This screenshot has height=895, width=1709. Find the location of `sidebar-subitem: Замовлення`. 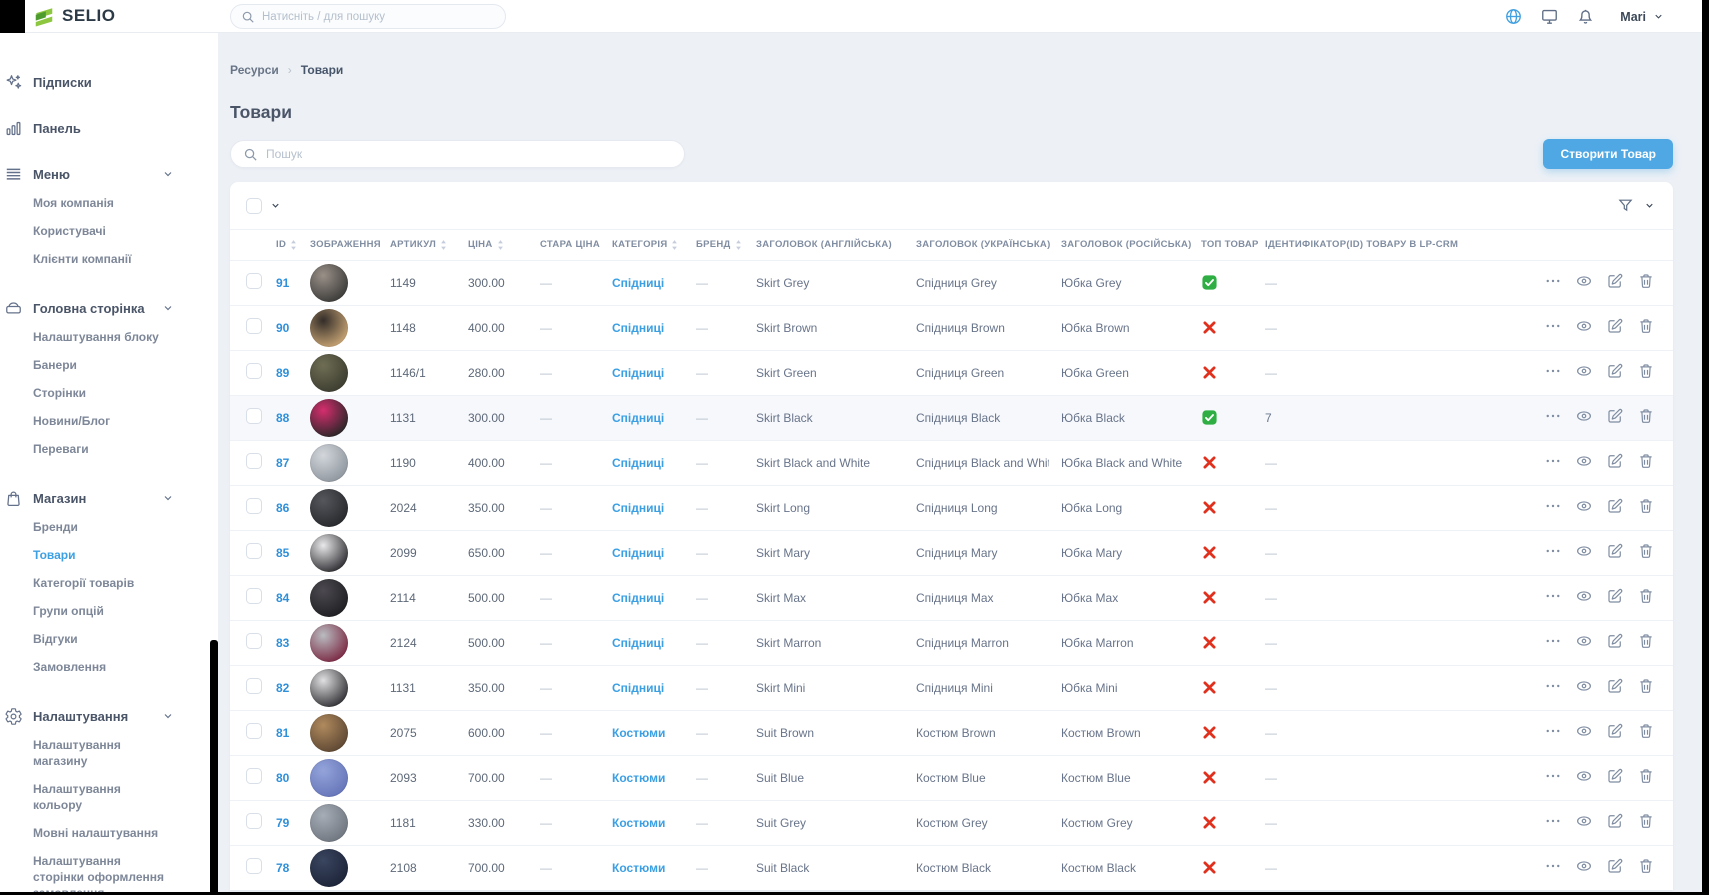

sidebar-subitem: Замовлення is located at coordinates (70, 667).